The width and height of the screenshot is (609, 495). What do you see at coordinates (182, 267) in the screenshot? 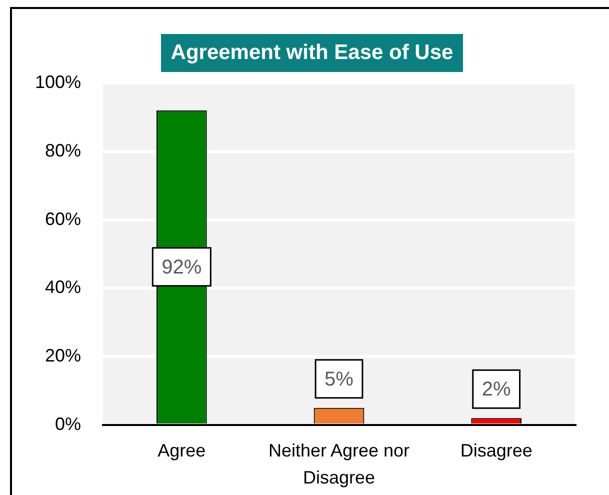
I see `data-label: 92%` at bounding box center [182, 267].